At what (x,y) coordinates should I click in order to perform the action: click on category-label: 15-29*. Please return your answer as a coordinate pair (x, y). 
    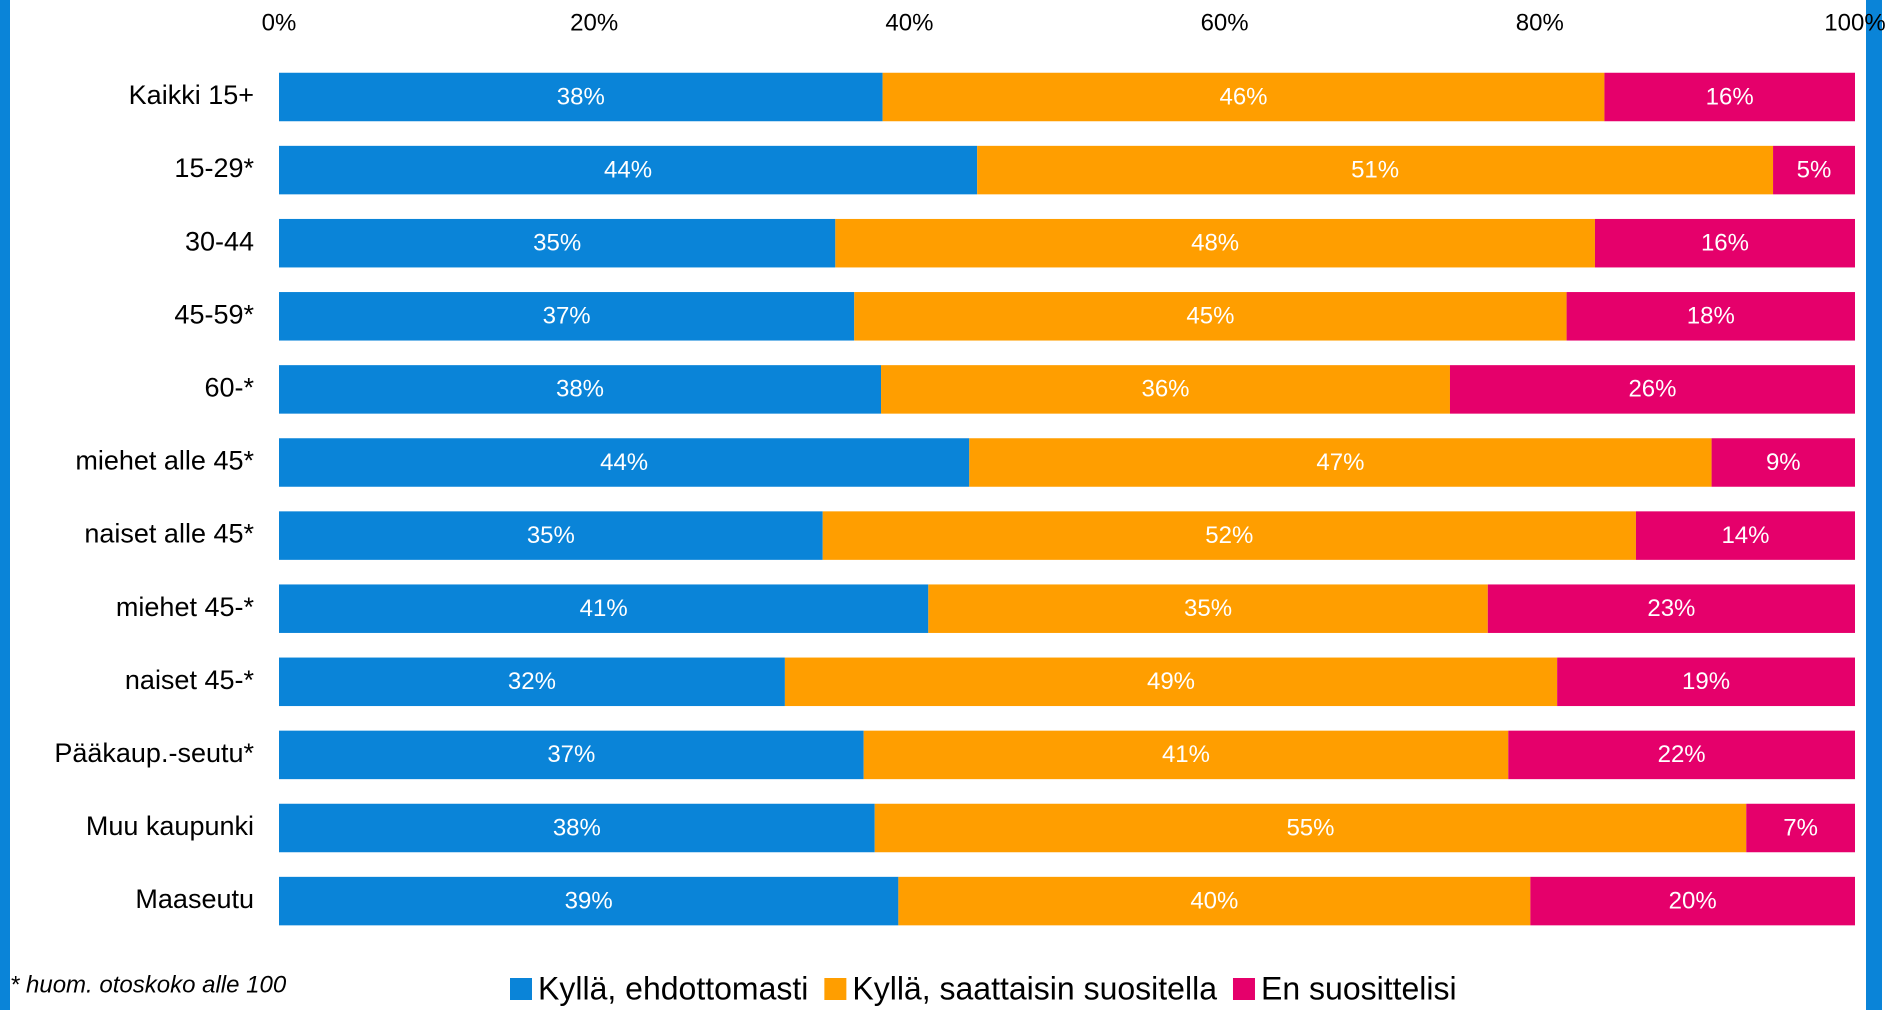
    Looking at the image, I should click on (214, 168).